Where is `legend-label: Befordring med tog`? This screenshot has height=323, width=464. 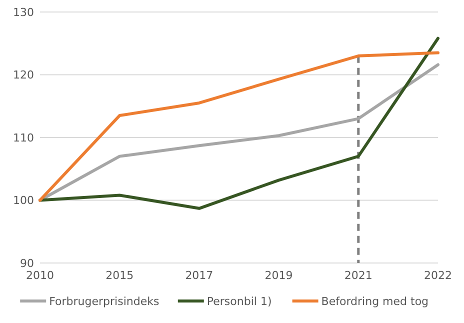 legend-label: Befordring med tog is located at coordinates (375, 301).